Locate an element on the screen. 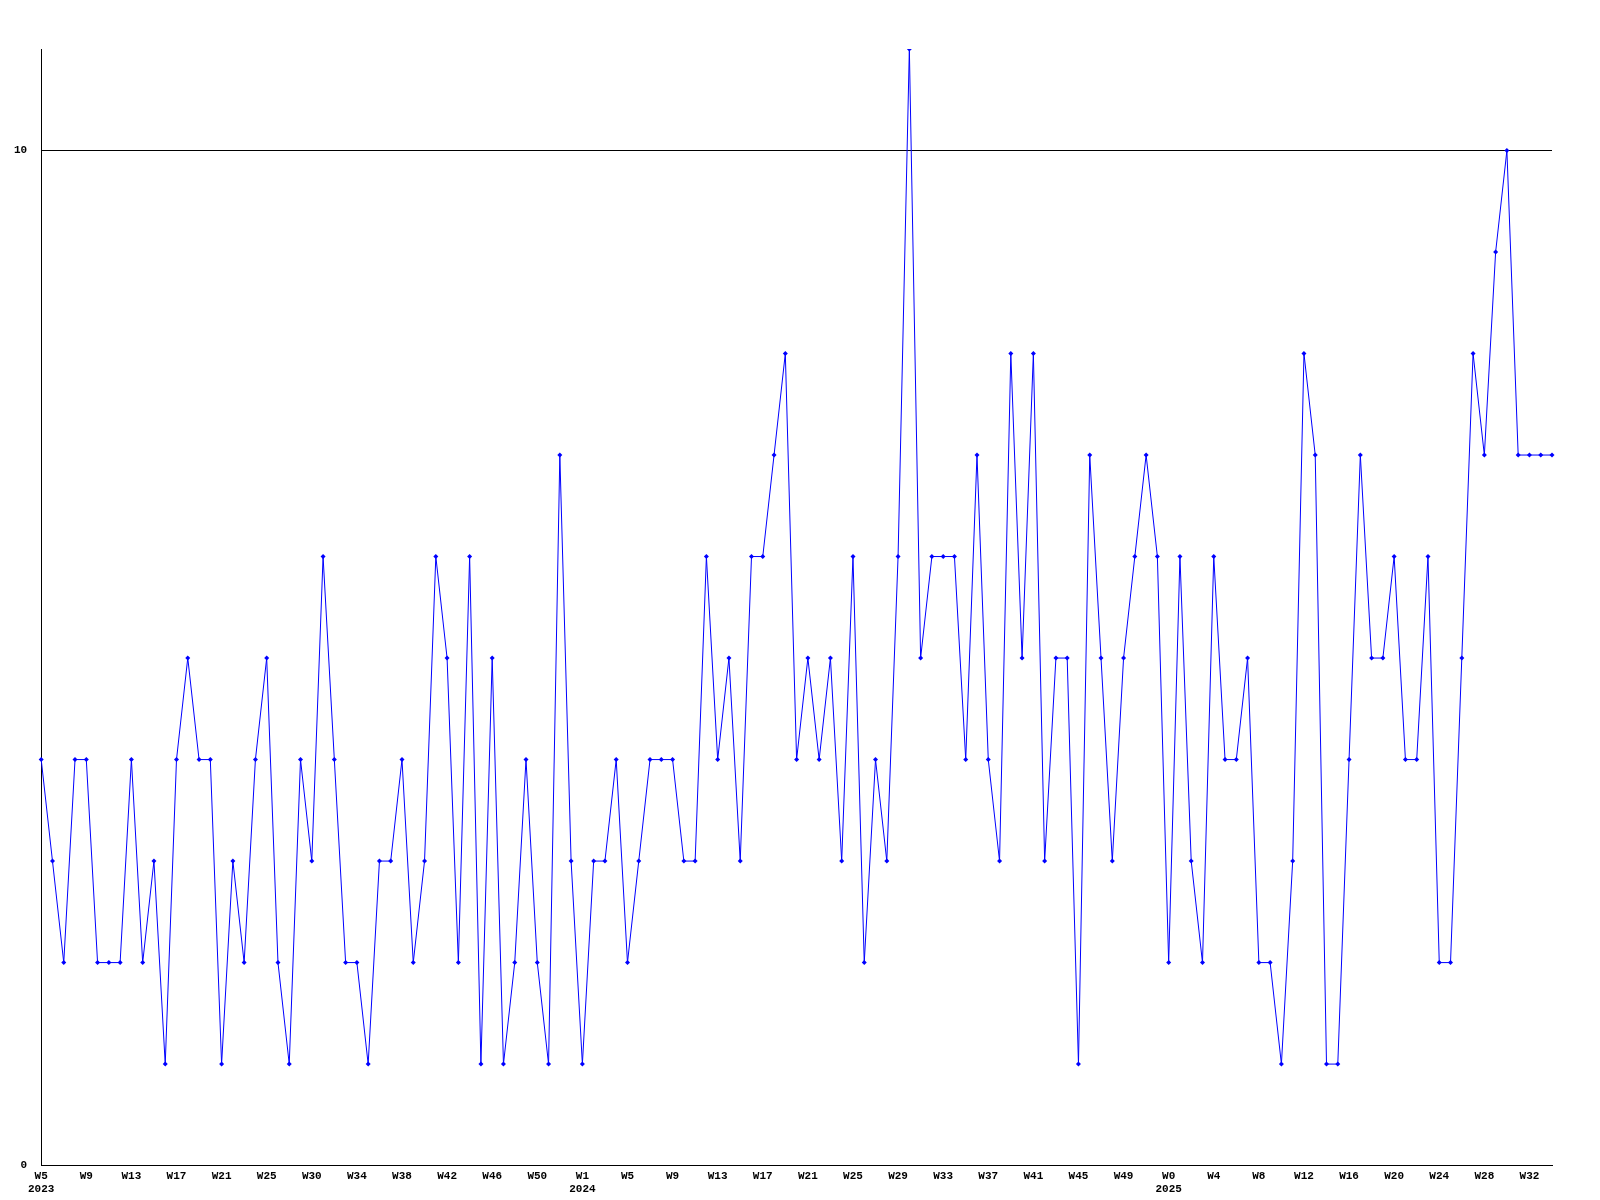  x-tick-label: W1 2024 is located at coordinates (582, 1182).